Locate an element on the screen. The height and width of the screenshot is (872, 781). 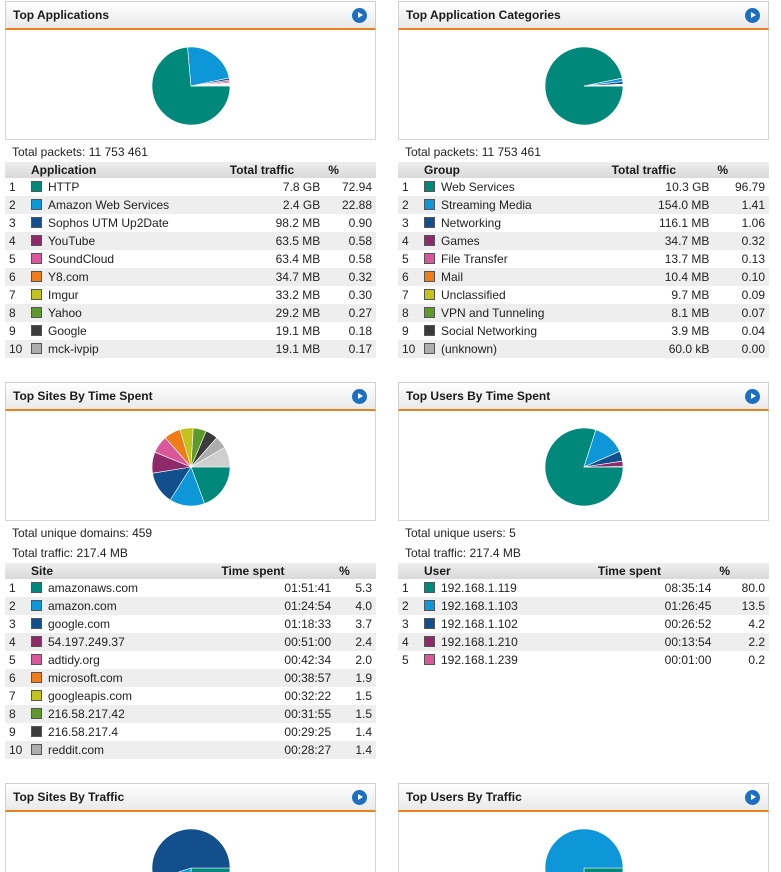
row-name: Web Services is located at coordinates (478, 187).